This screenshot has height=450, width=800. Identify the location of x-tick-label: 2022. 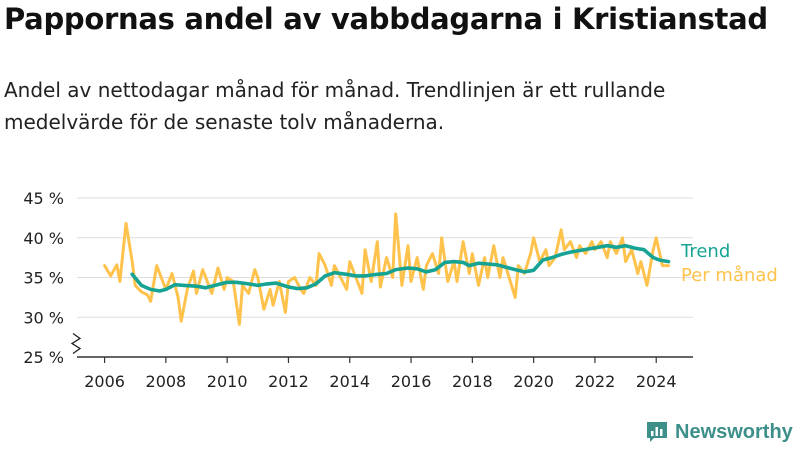
(595, 381).